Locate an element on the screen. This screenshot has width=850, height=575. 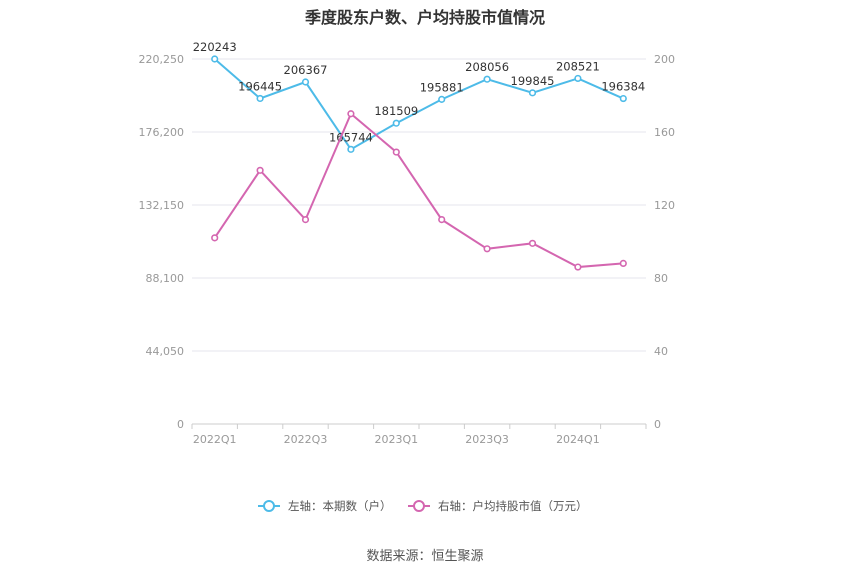
right-axis-tick-label: 160 is located at coordinates (664, 132).